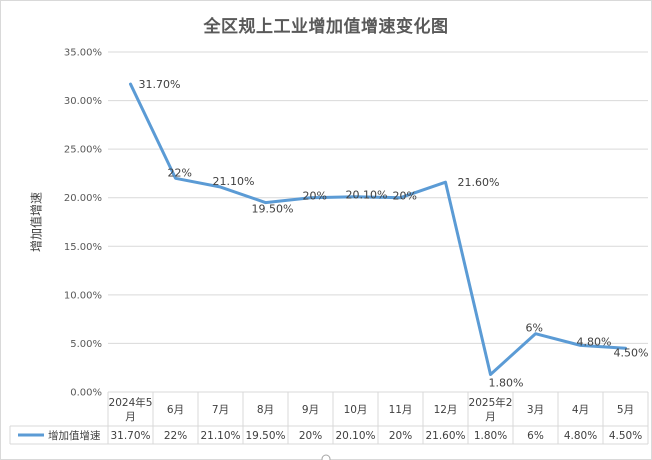 The image size is (652, 460). What do you see at coordinates (479, 182) in the screenshot?
I see `data-label: 21.60%` at bounding box center [479, 182].